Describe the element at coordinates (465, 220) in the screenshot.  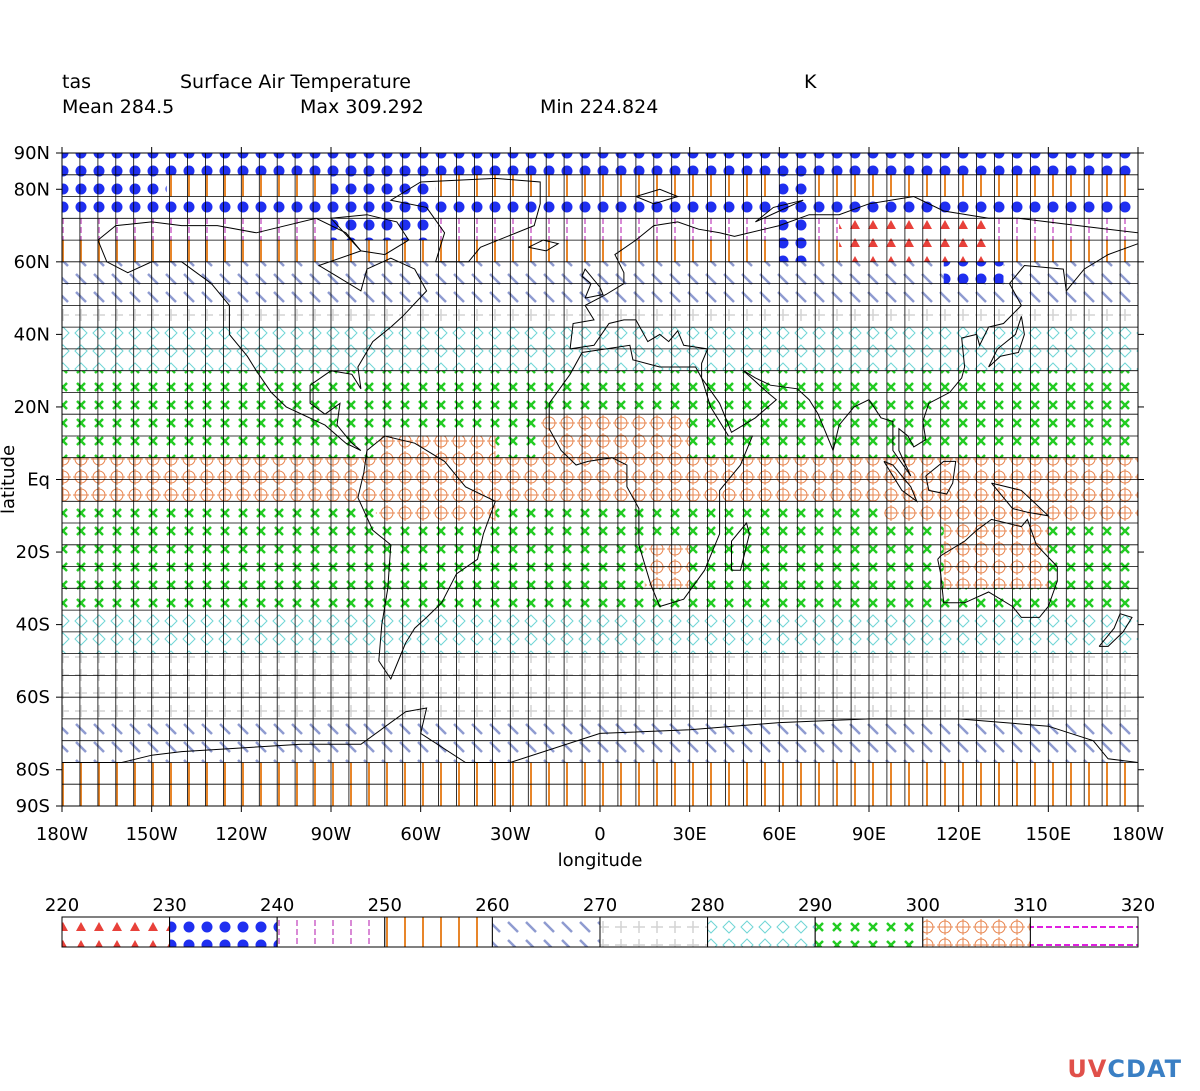
I see `coastline-greenland` at that location.